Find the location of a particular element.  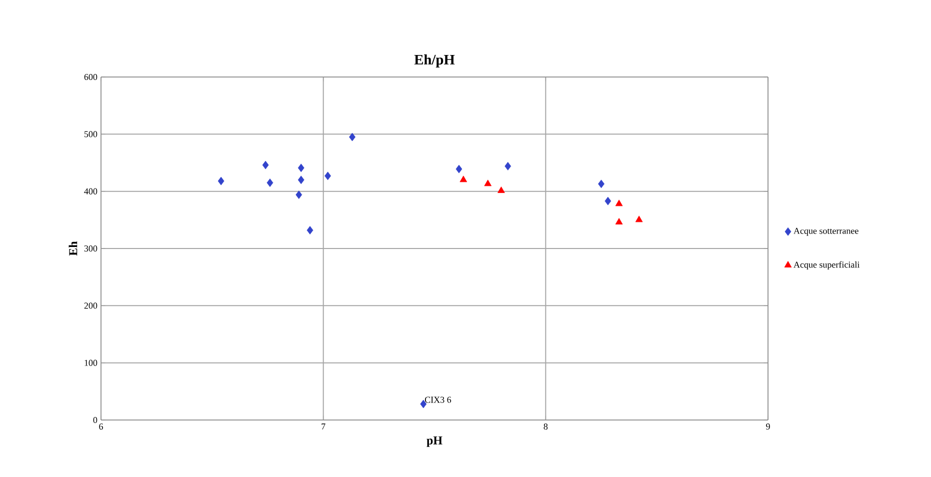

legend-label: Acque superficiali is located at coordinates (827, 265).